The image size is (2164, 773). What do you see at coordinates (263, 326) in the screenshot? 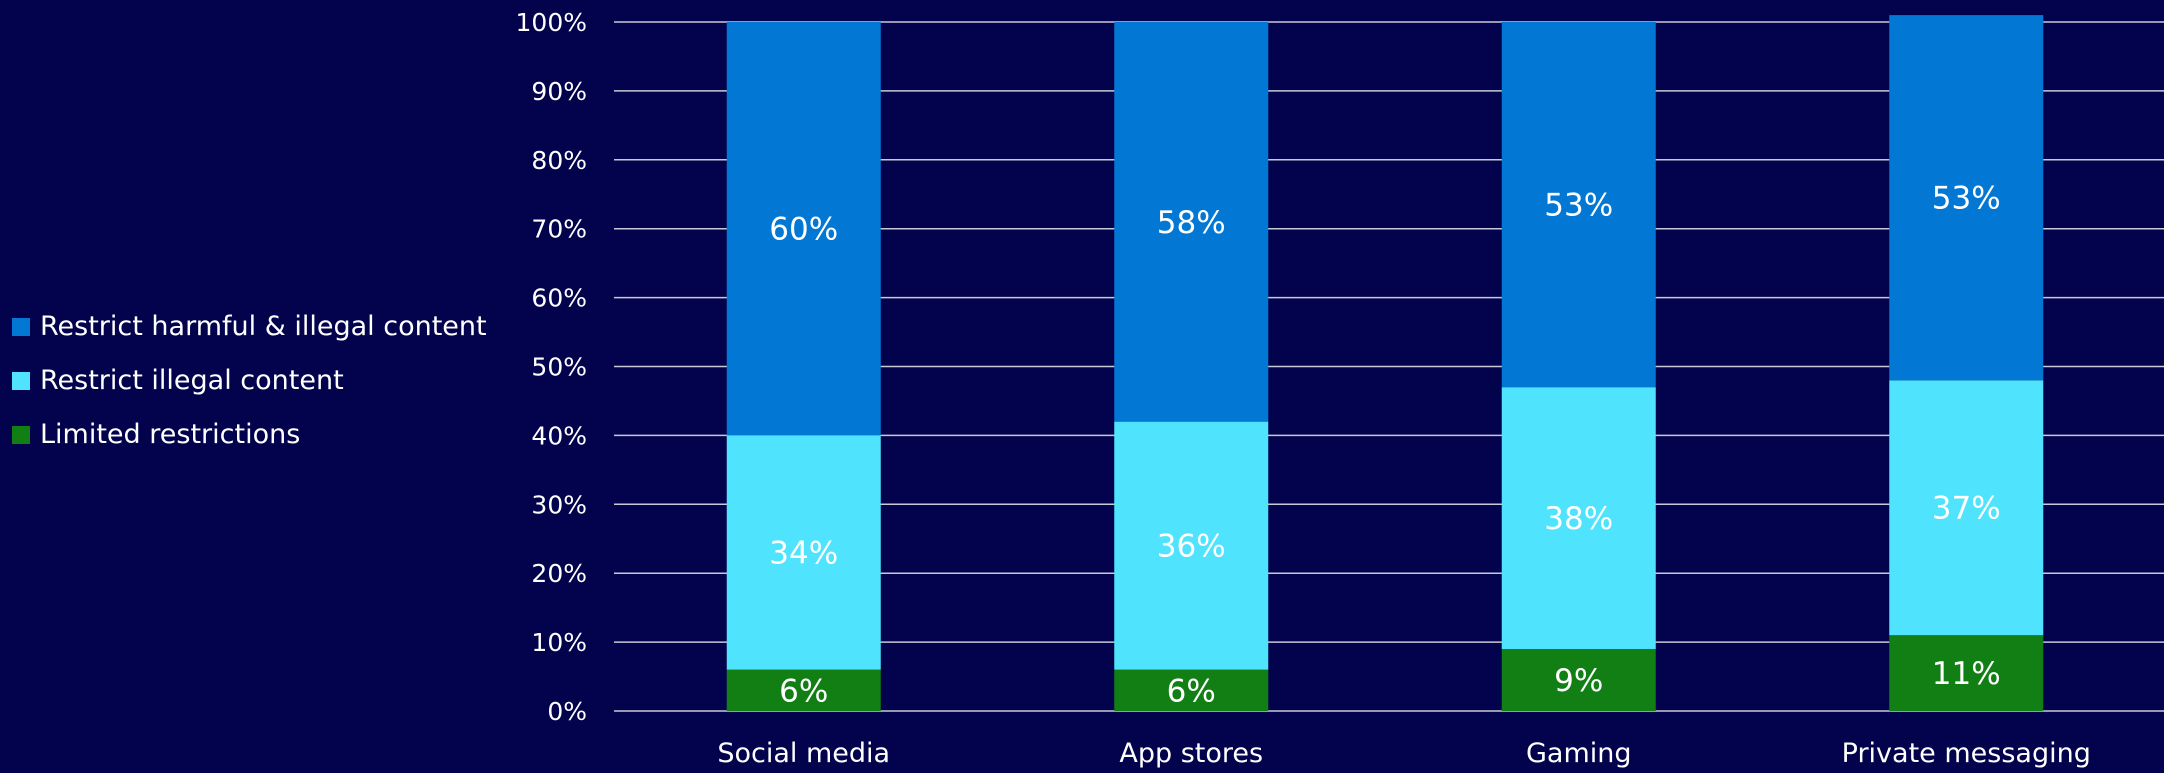
I see `legend-label: Restrict harmful & illegal content` at bounding box center [263, 326].